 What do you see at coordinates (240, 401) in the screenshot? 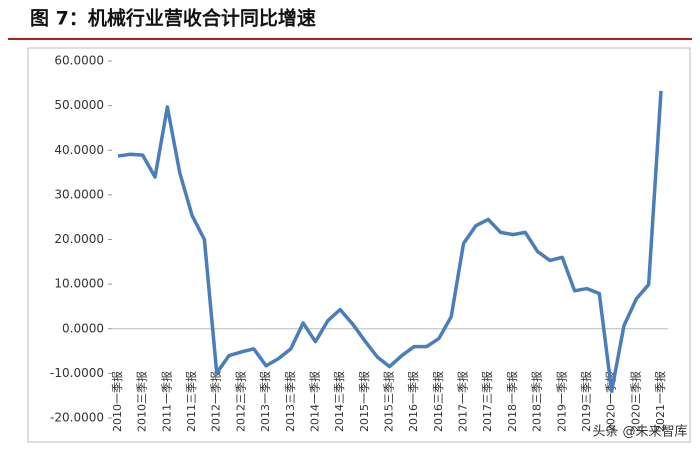
I see `x-tick-label: 2012三季报` at bounding box center [240, 401].